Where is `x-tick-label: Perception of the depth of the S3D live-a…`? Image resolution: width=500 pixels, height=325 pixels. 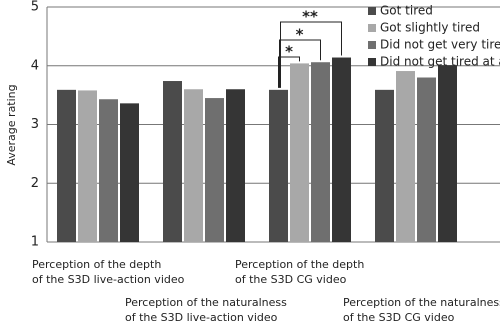 x-tick-label: Perception of the depth of the S3D live-a… is located at coordinates (108, 272).